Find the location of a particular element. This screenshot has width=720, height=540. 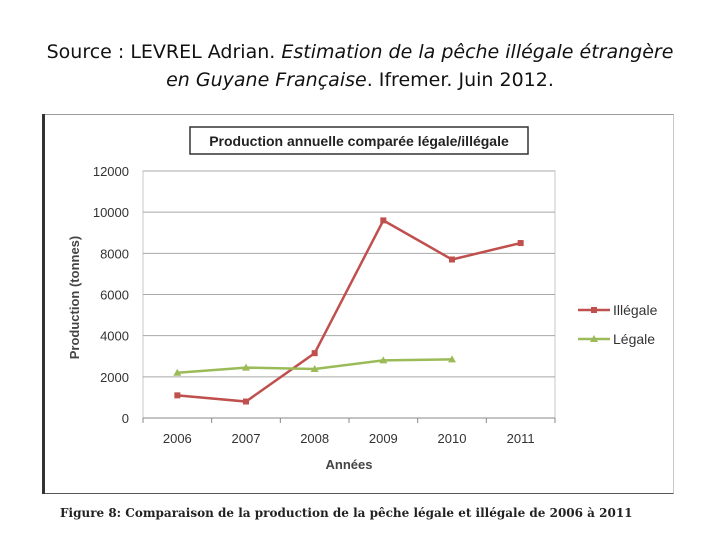

x-tick-label: 2008 is located at coordinates (314, 438).